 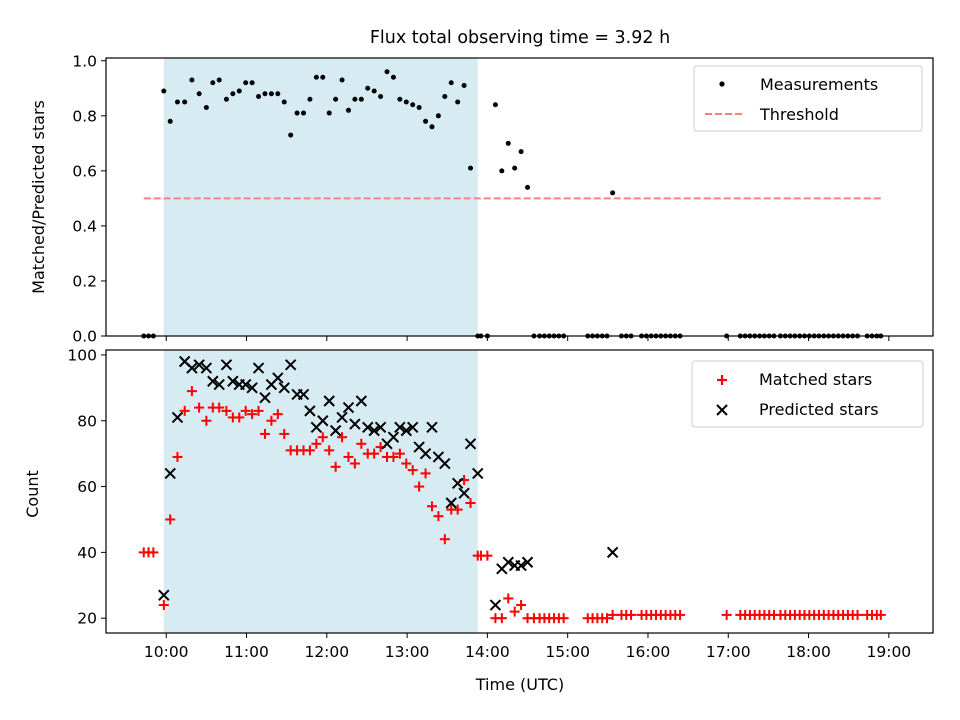 What do you see at coordinates (722, 380) in the screenshot?
I see `legend-matched-marker` at bounding box center [722, 380].